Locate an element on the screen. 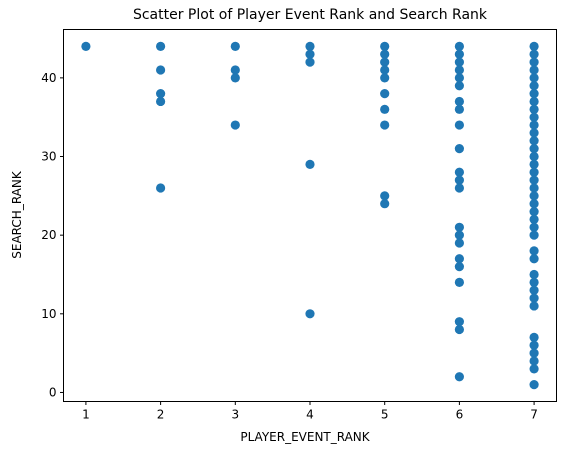  x-tick-label: 4 is located at coordinates (310, 415).